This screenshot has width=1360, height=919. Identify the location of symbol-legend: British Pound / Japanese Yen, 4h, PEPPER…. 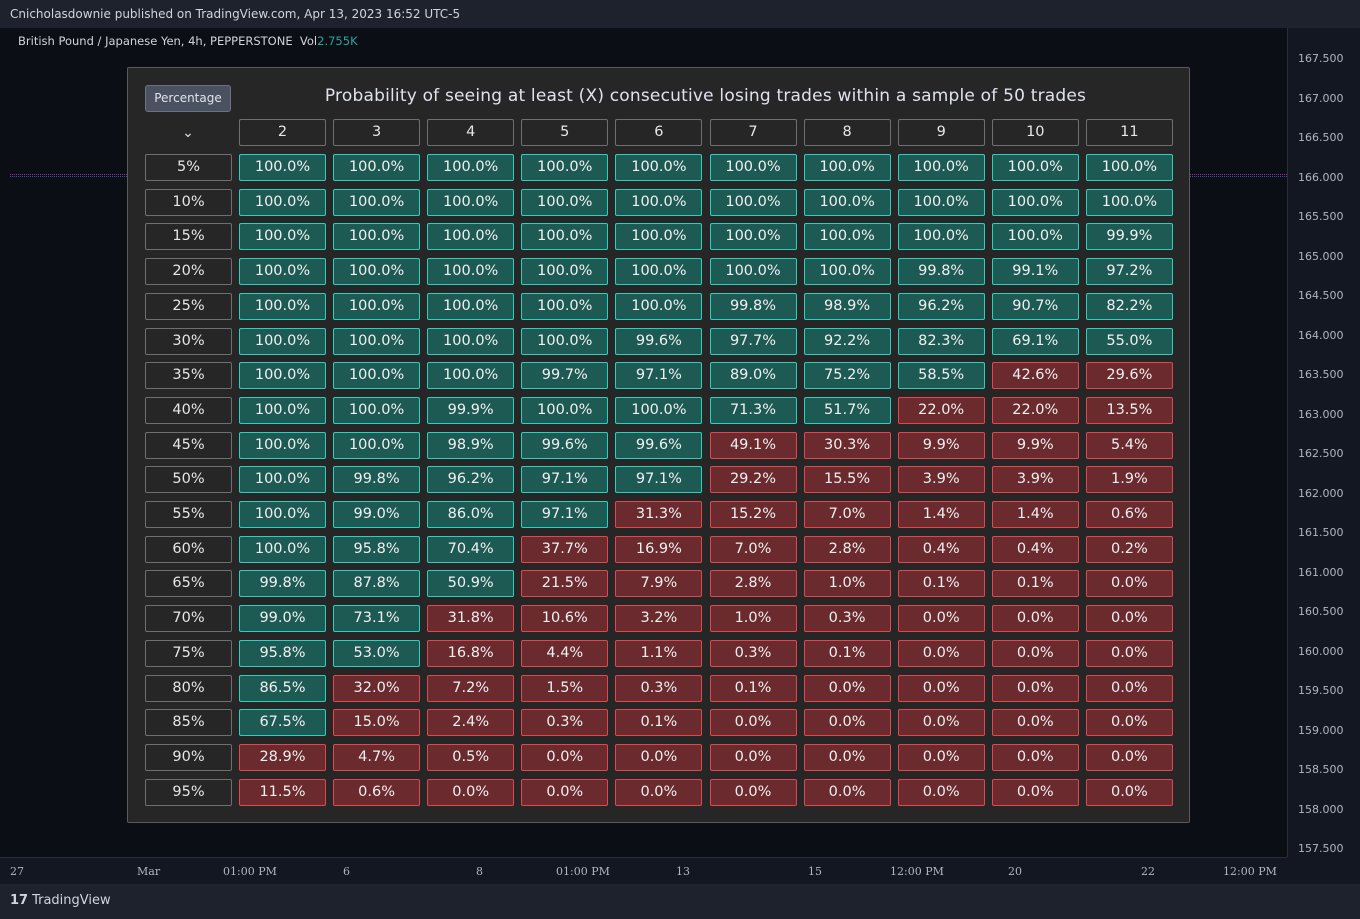
(188, 41).